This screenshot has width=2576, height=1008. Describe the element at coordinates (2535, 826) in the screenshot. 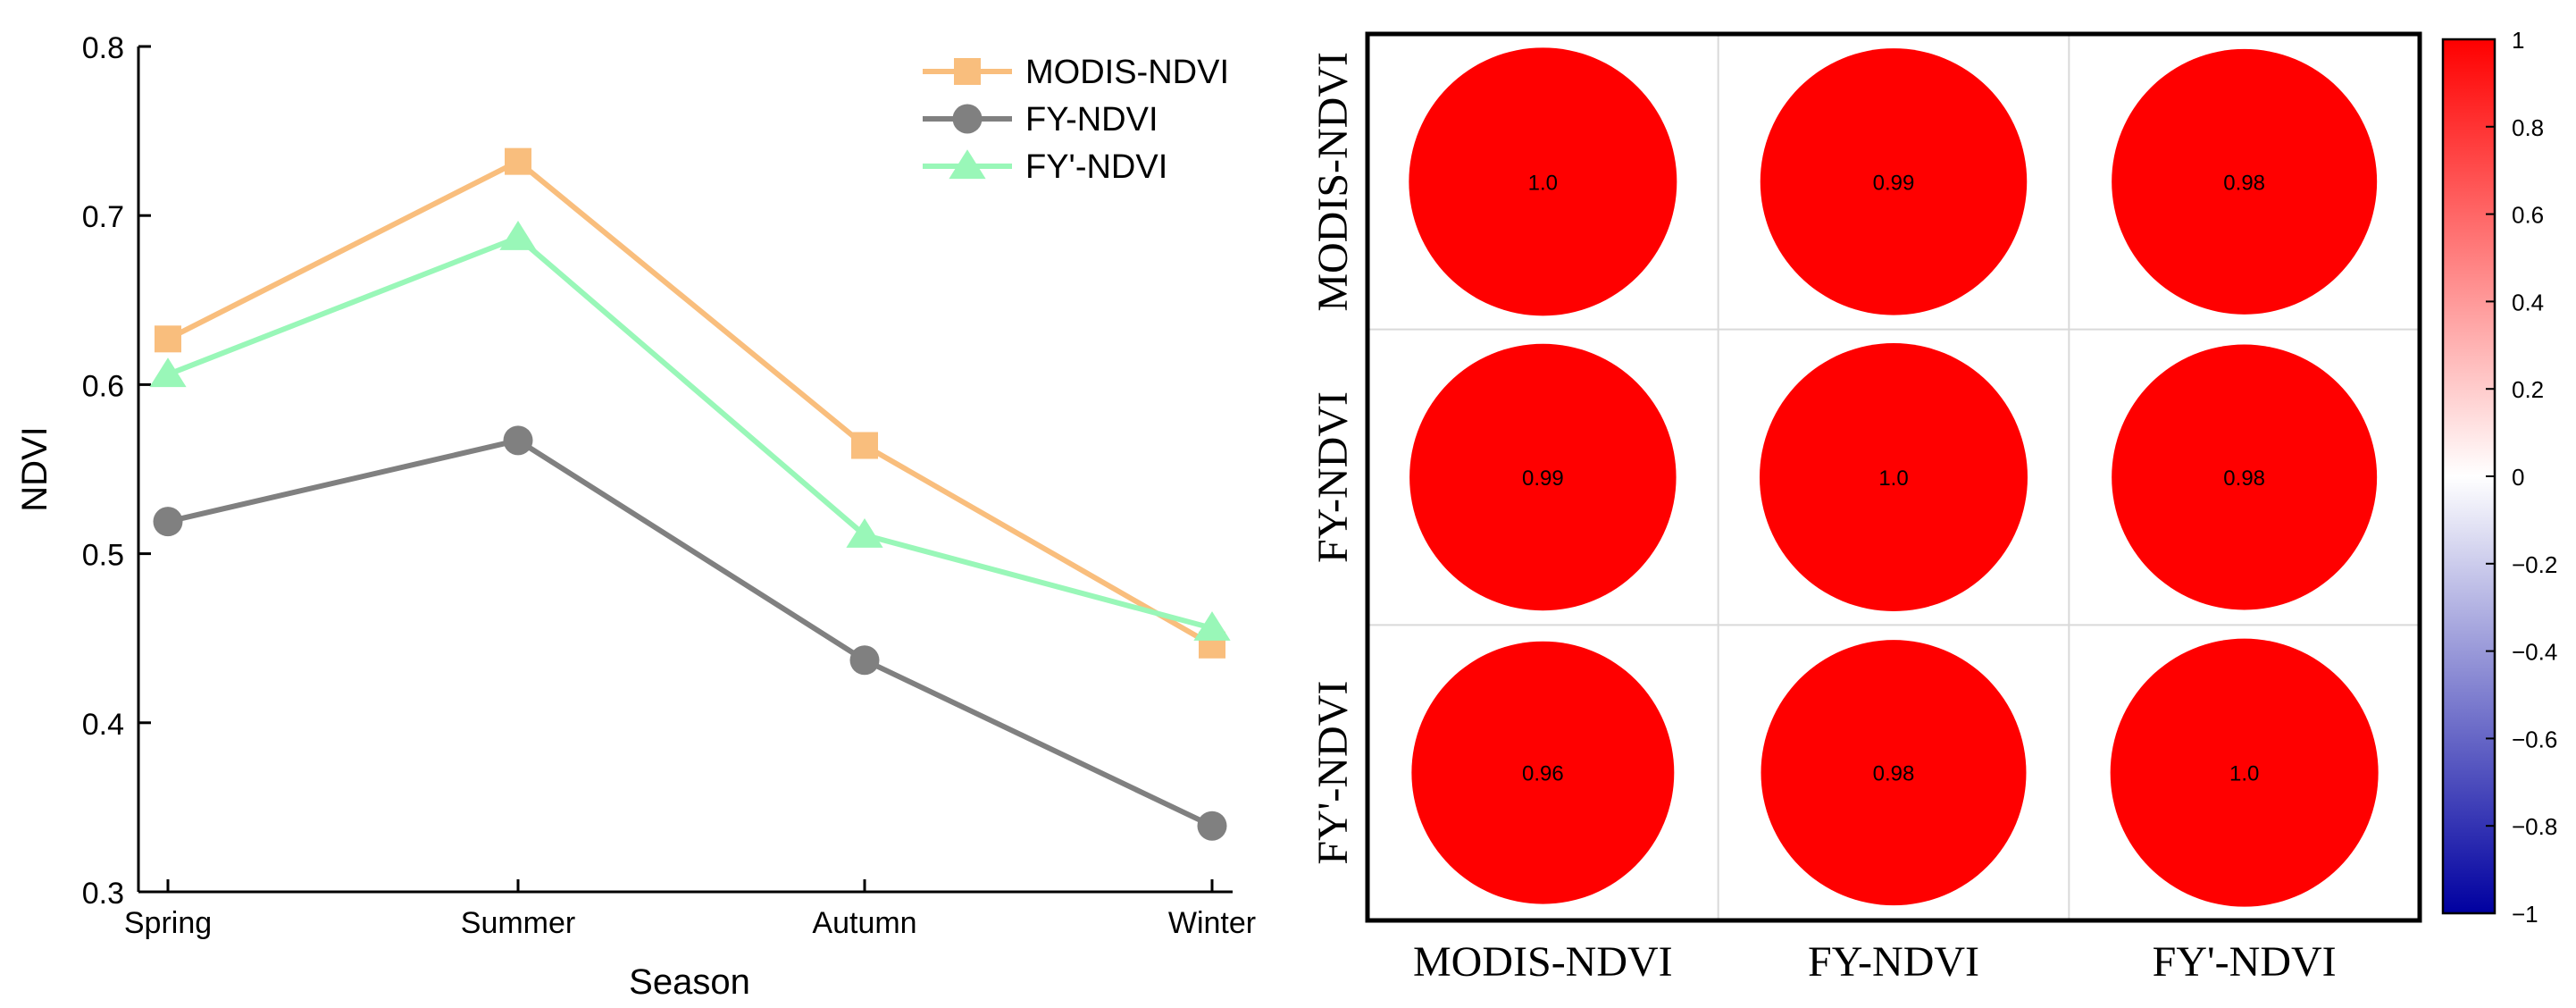

I see `colorbar-tick-label: −0.8` at that location.